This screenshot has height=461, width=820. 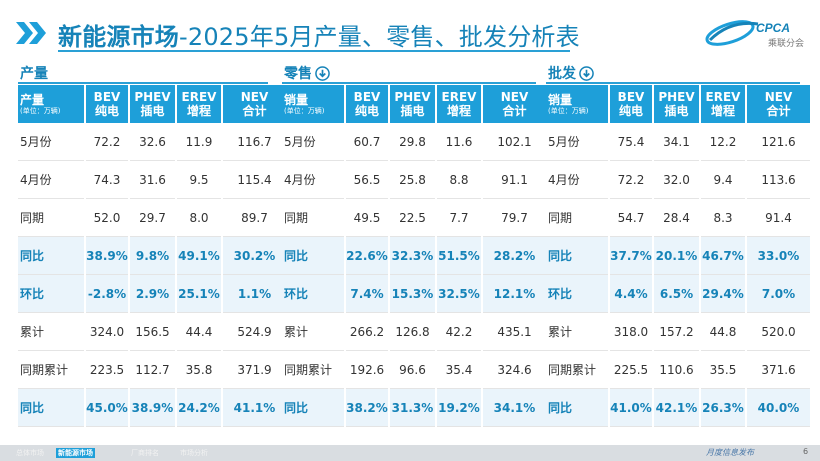 What do you see at coordinates (198, 111) in the screenshot?
I see `header-text: 增程` at bounding box center [198, 111].